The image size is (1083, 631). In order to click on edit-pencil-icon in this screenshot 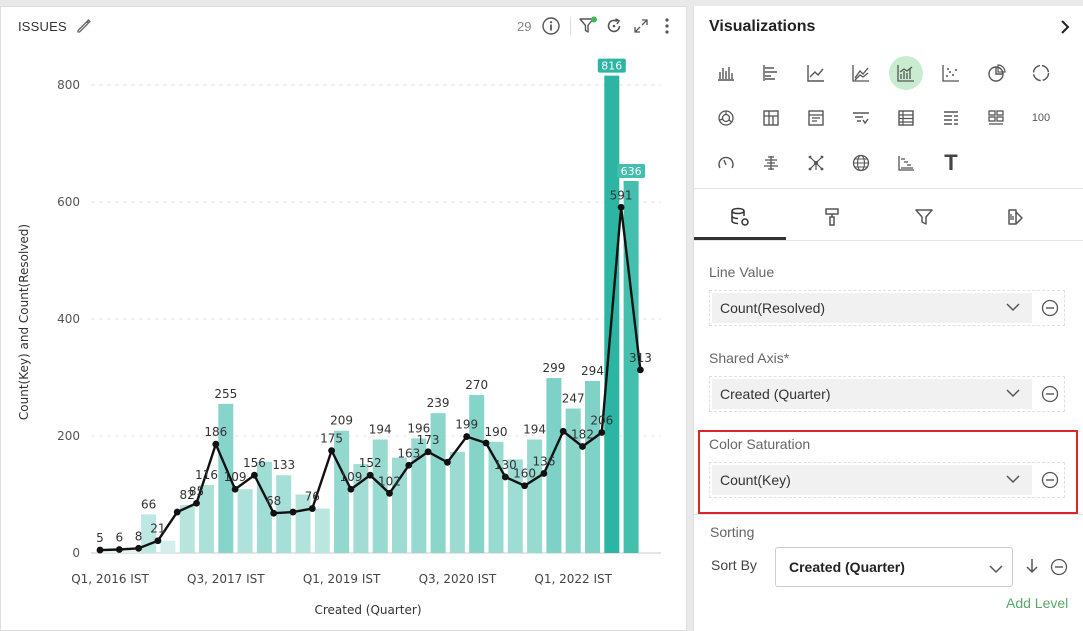, I will do `click(84, 26)`.